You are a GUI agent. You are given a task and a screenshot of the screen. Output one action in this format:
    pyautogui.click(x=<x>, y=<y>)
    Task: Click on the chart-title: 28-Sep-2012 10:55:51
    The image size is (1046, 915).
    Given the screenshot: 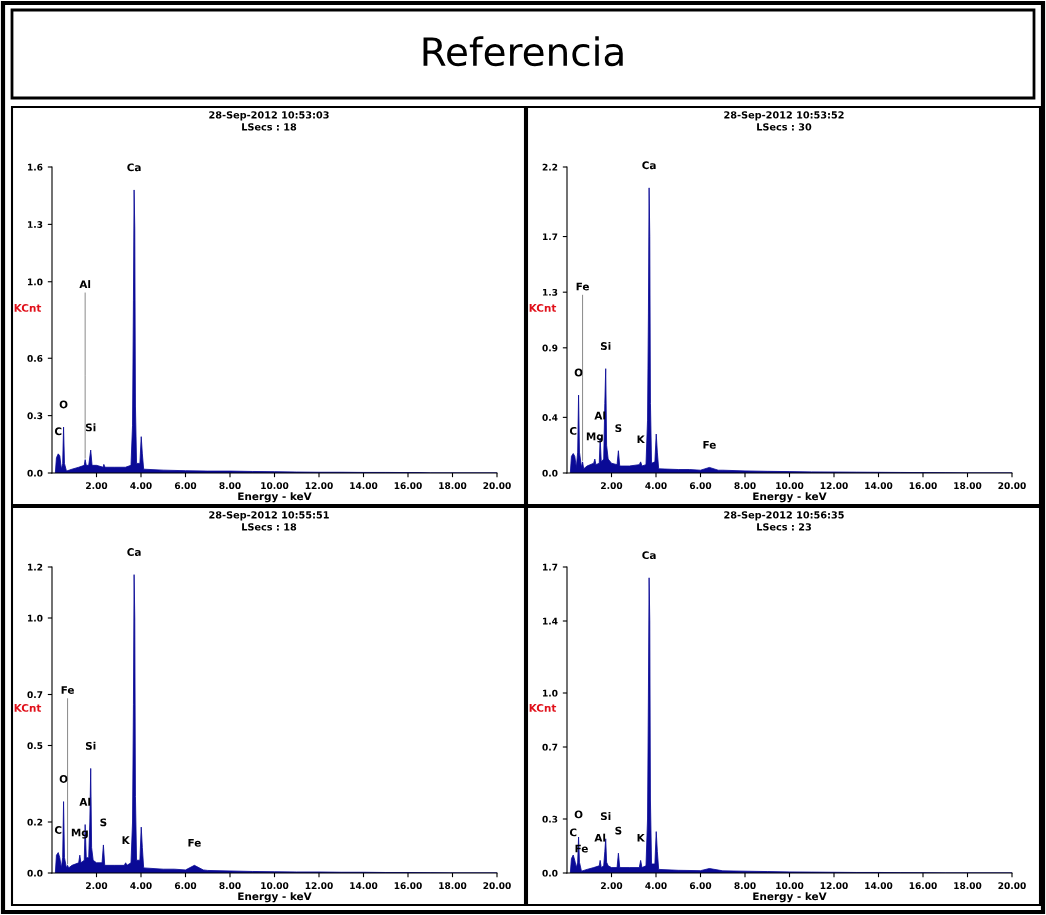 What is the action you would take?
    pyautogui.click(x=269, y=516)
    